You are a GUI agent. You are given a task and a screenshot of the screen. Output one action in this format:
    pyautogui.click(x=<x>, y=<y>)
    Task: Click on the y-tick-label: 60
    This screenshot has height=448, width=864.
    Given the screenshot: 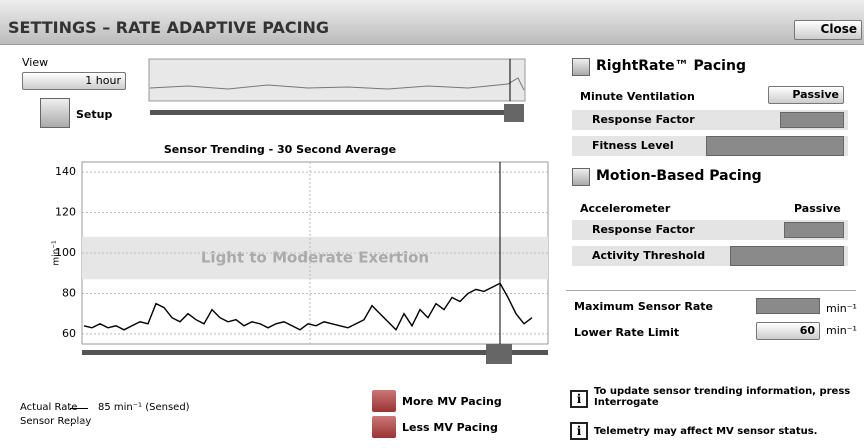 What is the action you would take?
    pyautogui.click(x=69, y=333)
    